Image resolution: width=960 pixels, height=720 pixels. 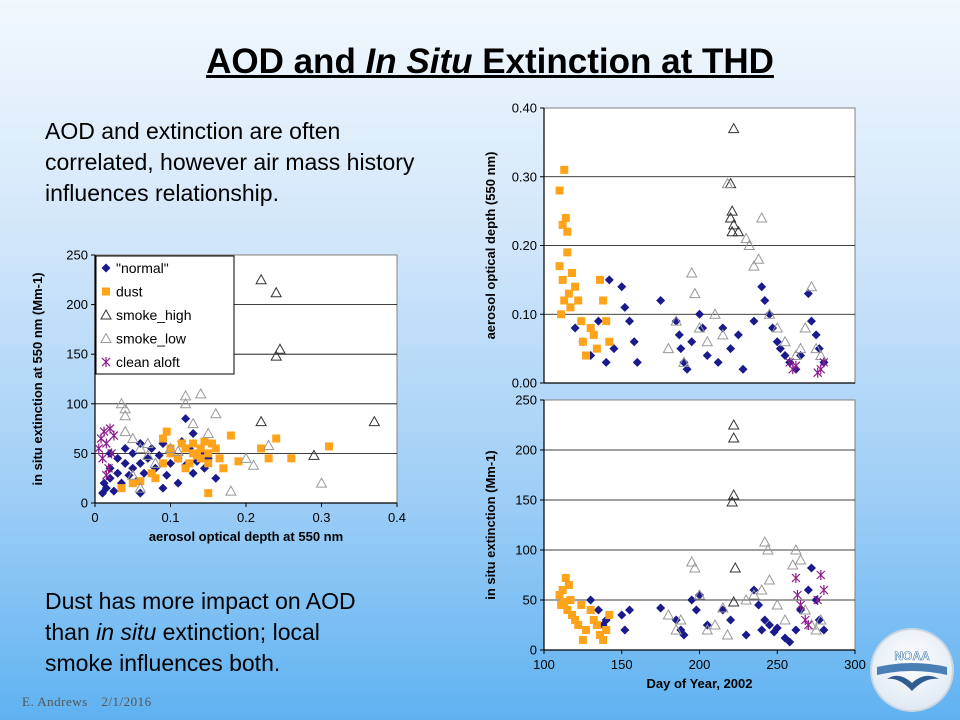 I want to click on legend-entry-dust: dust, so click(x=129, y=292).